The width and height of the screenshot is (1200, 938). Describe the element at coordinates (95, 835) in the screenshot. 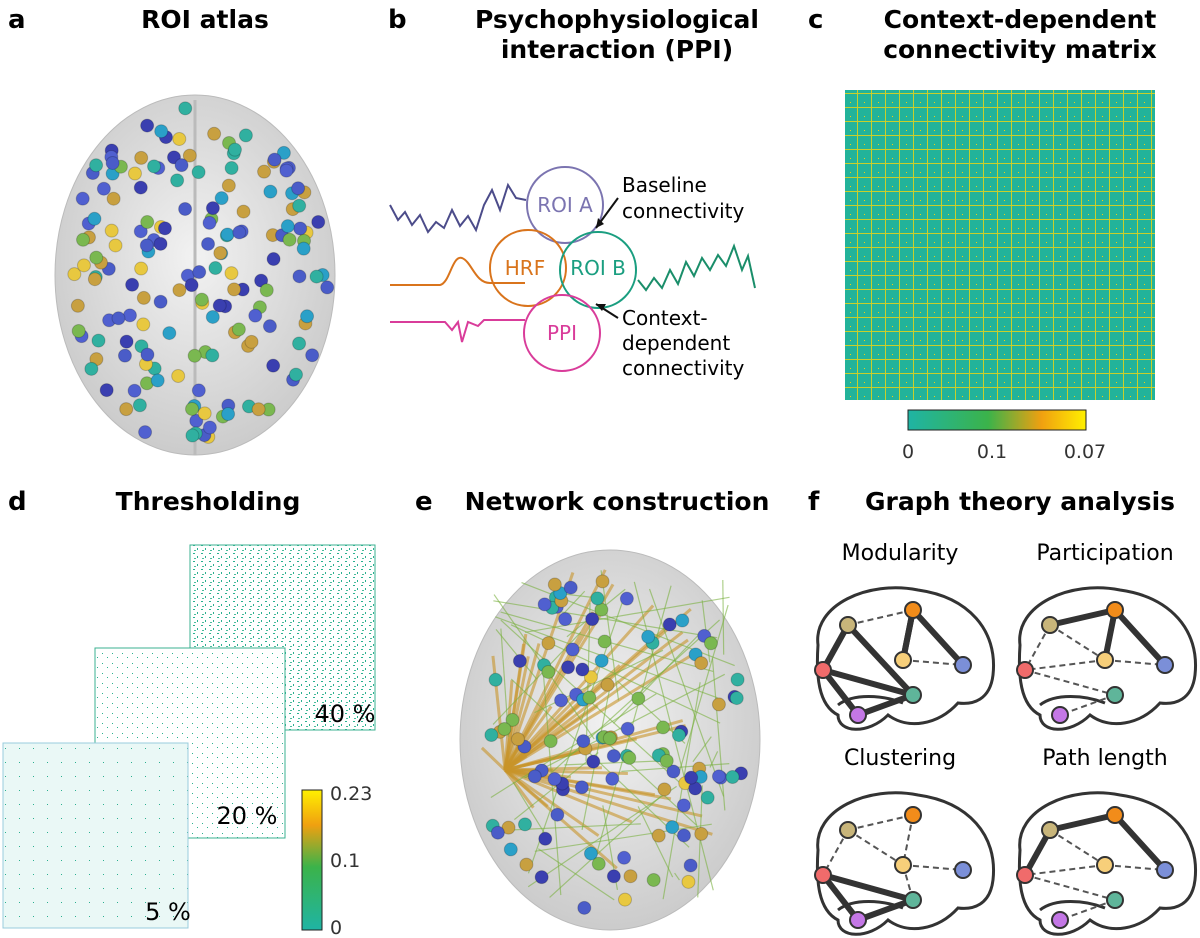

I see `threshold-matrix` at that location.